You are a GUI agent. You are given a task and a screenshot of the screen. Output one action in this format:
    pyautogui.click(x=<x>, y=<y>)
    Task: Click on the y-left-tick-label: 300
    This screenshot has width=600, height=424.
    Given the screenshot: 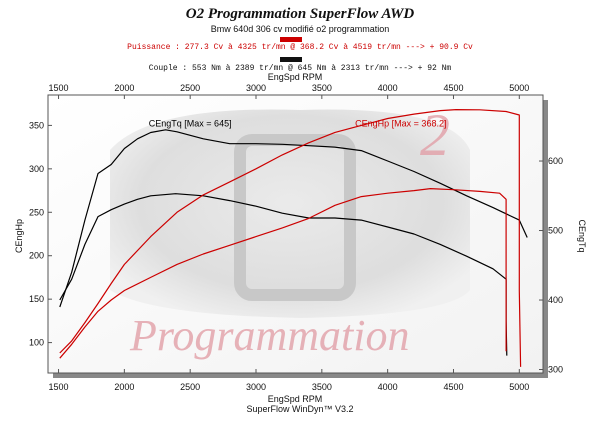 What is the action you would take?
    pyautogui.click(x=36, y=169)
    